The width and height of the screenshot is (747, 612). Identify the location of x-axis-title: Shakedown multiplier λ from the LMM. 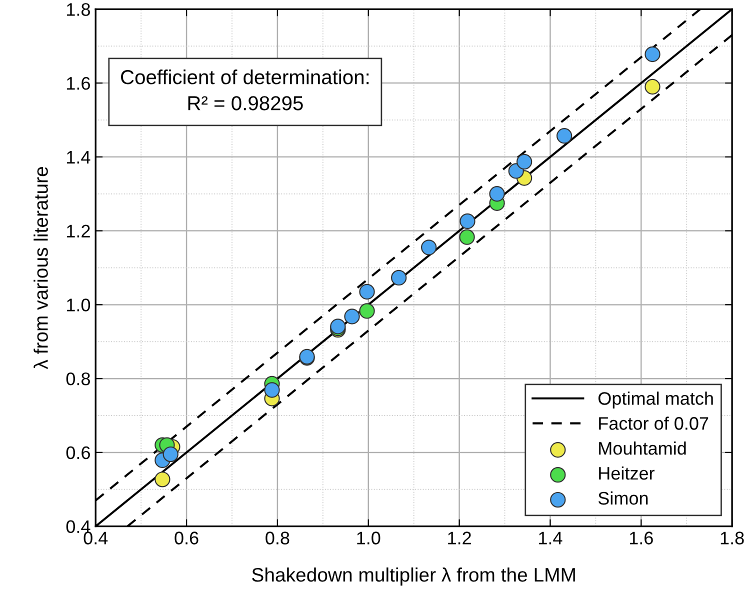
(413, 576).